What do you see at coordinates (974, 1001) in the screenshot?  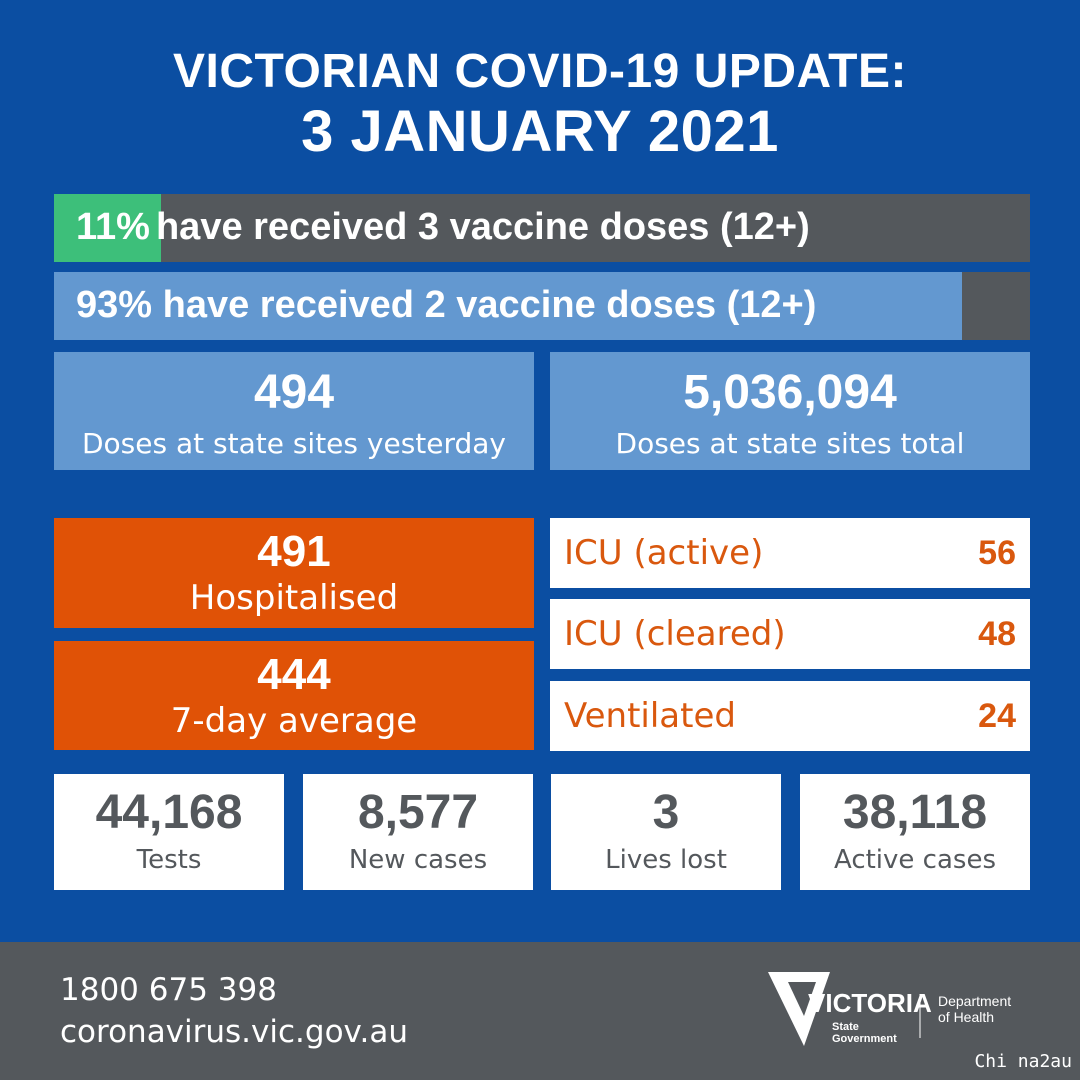 I see `dept-line-1: Department` at bounding box center [974, 1001].